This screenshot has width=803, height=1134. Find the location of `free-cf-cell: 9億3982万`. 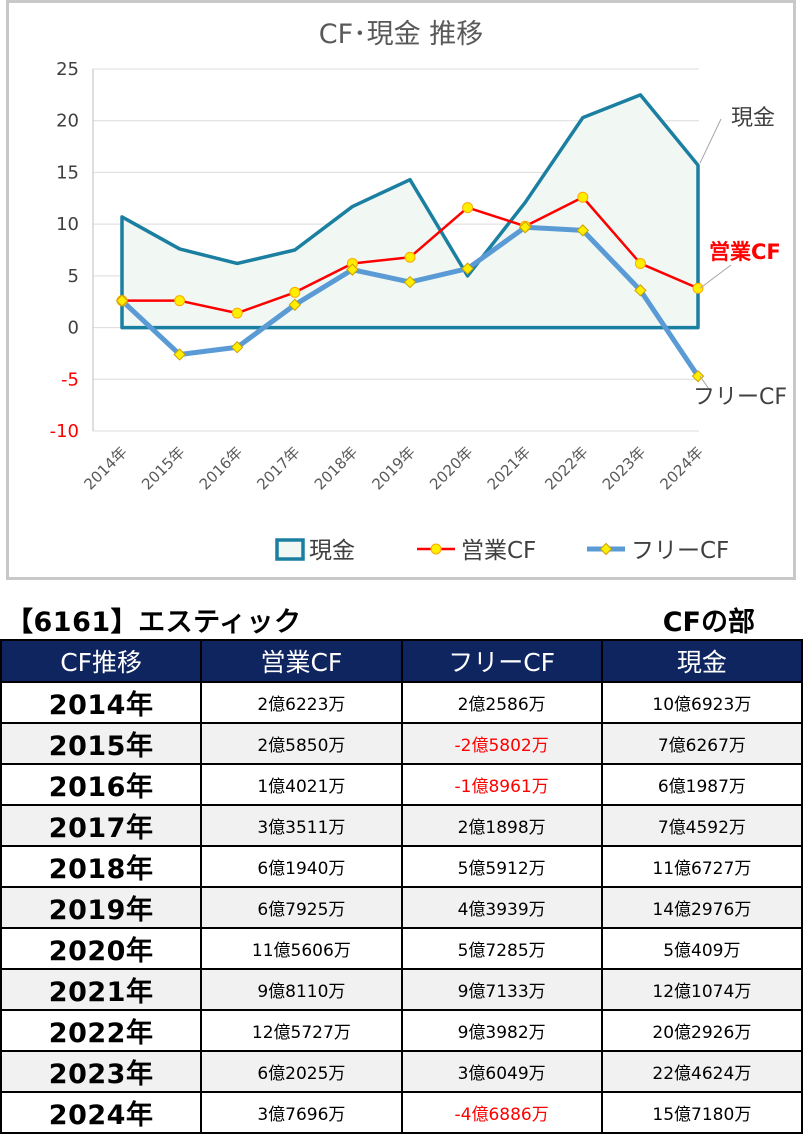

free-cf-cell: 9億3982万 is located at coordinates (501, 1030).